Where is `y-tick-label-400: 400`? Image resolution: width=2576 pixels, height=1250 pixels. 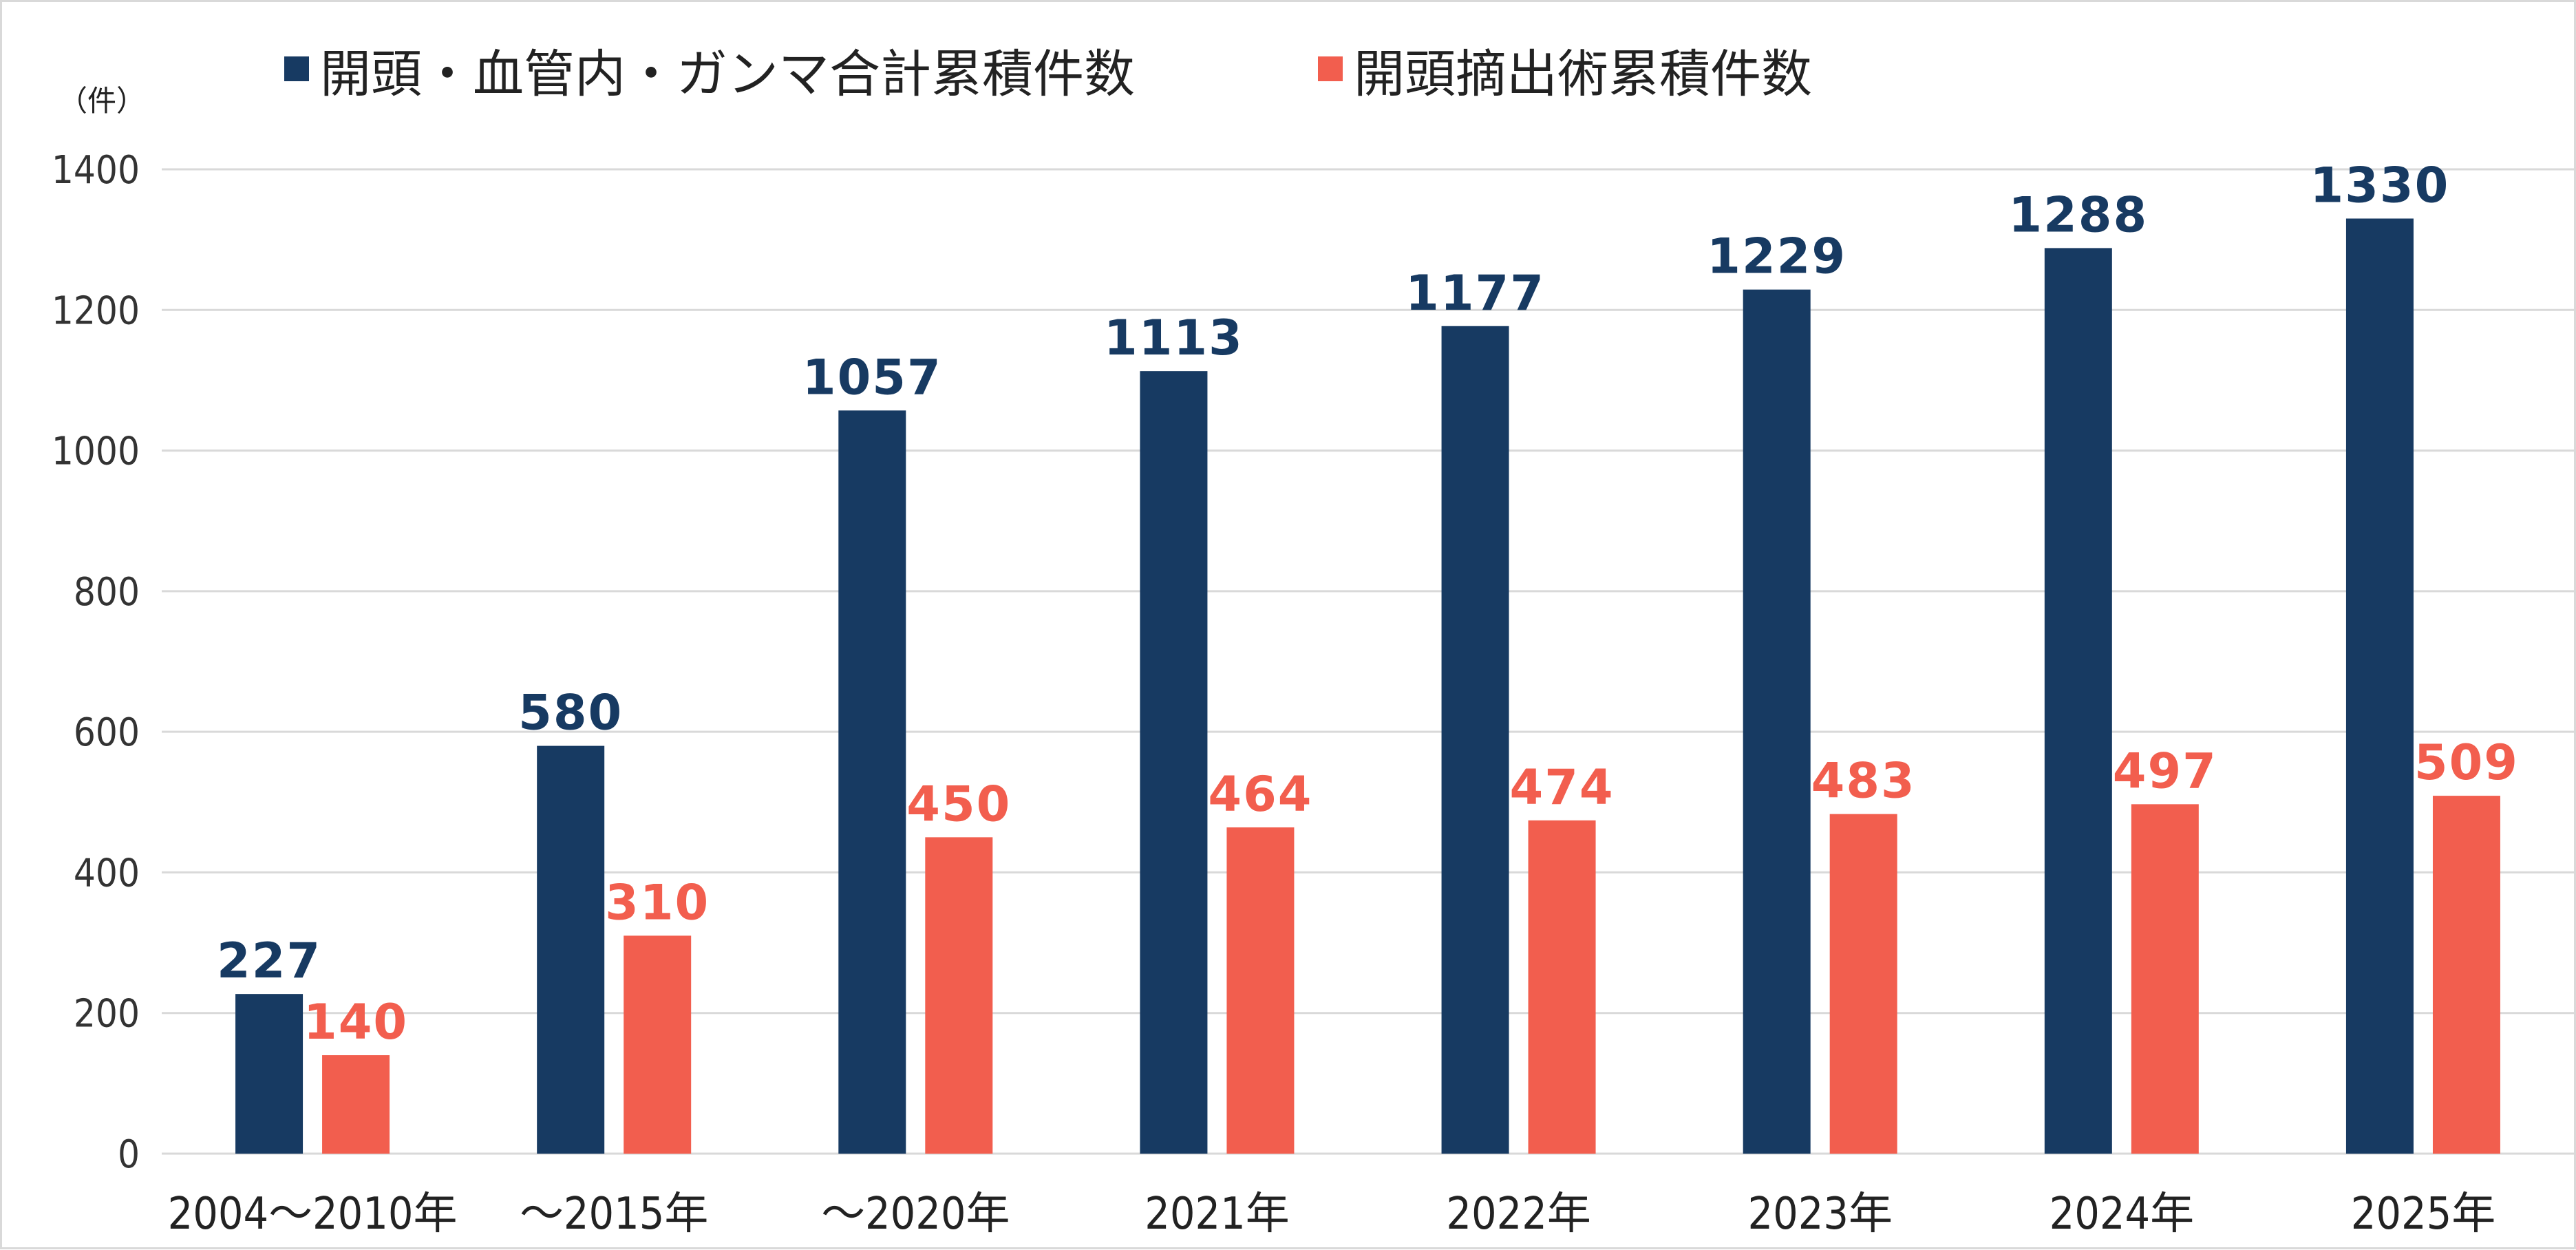
y-tick-label-400: 400 is located at coordinates (107, 873).